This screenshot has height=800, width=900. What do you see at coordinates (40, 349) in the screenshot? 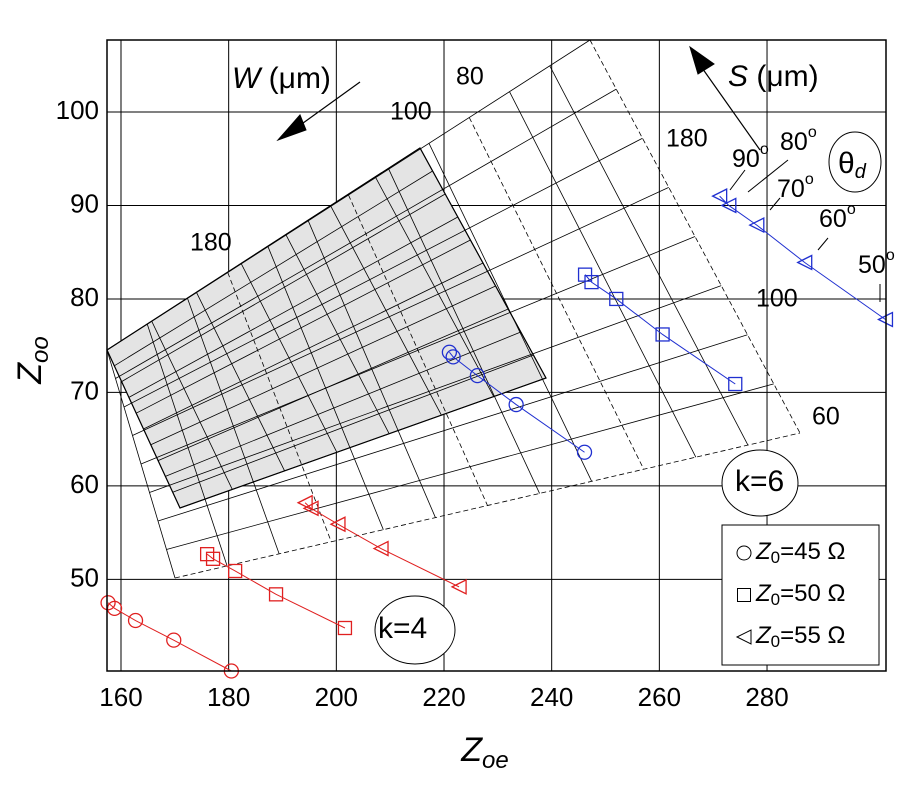
I see `y-label-sub: oo` at bounding box center [40, 349].